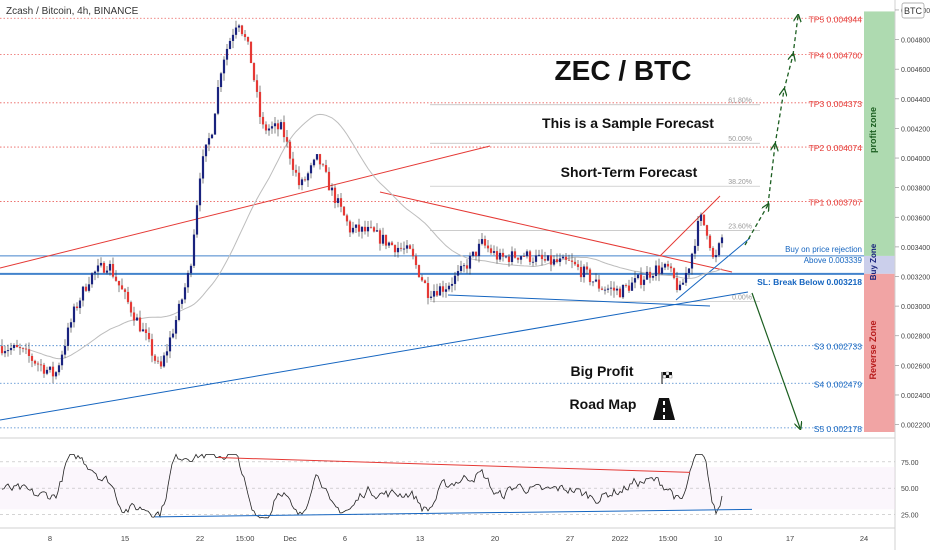 This screenshot has width=932, height=550. I want to click on price-tick-label: 0.002600, so click(915, 366).